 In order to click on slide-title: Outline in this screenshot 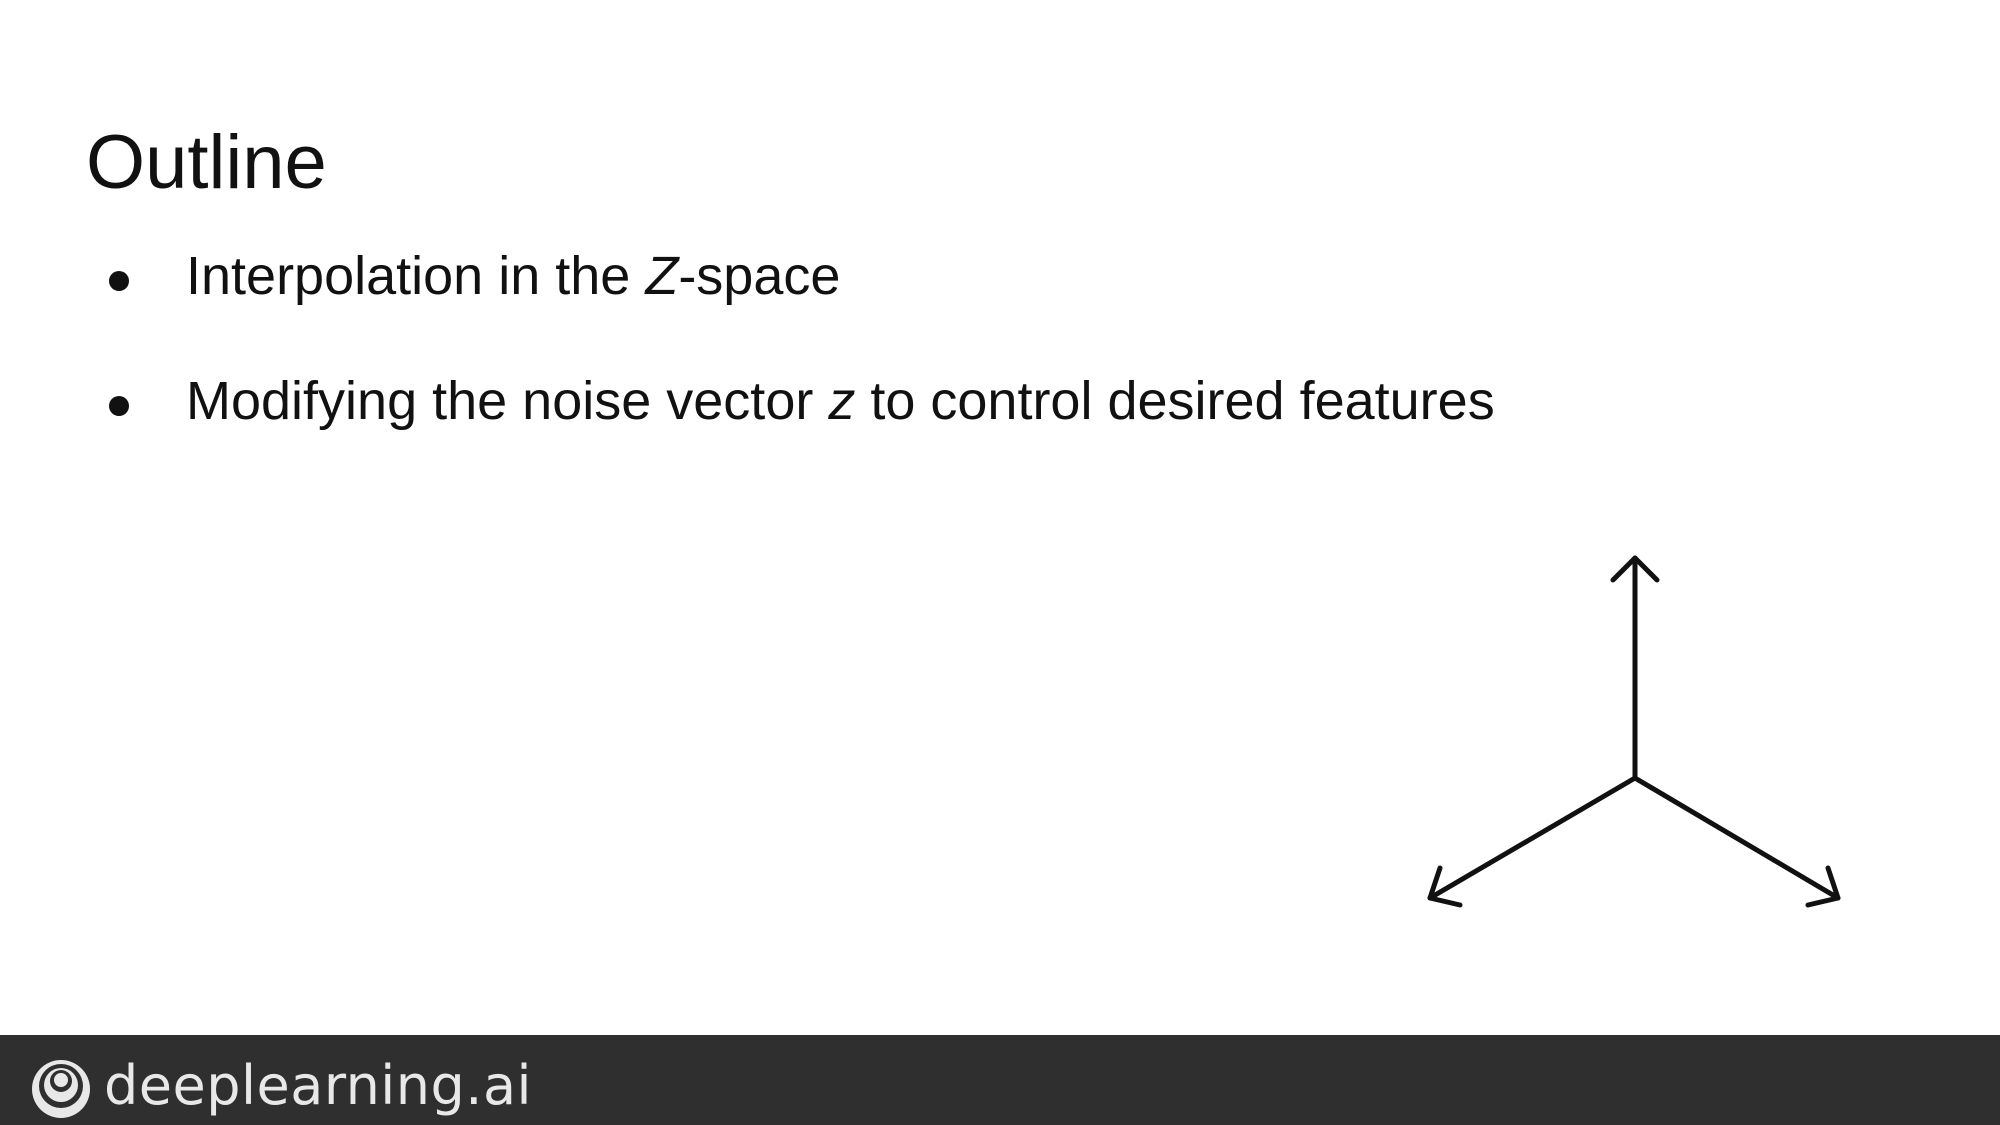, I will do `click(206, 162)`.